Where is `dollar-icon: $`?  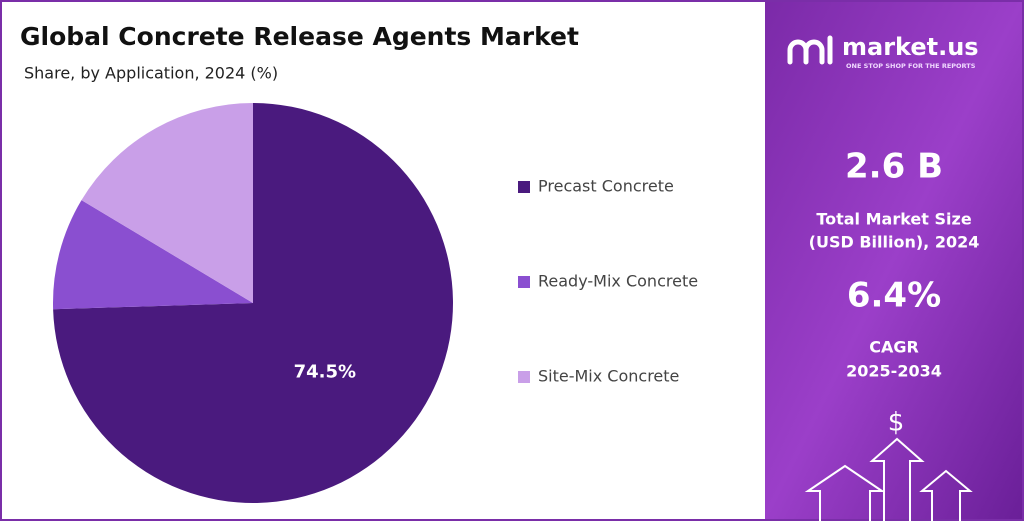
dollar-icon: $ is located at coordinates (896, 423).